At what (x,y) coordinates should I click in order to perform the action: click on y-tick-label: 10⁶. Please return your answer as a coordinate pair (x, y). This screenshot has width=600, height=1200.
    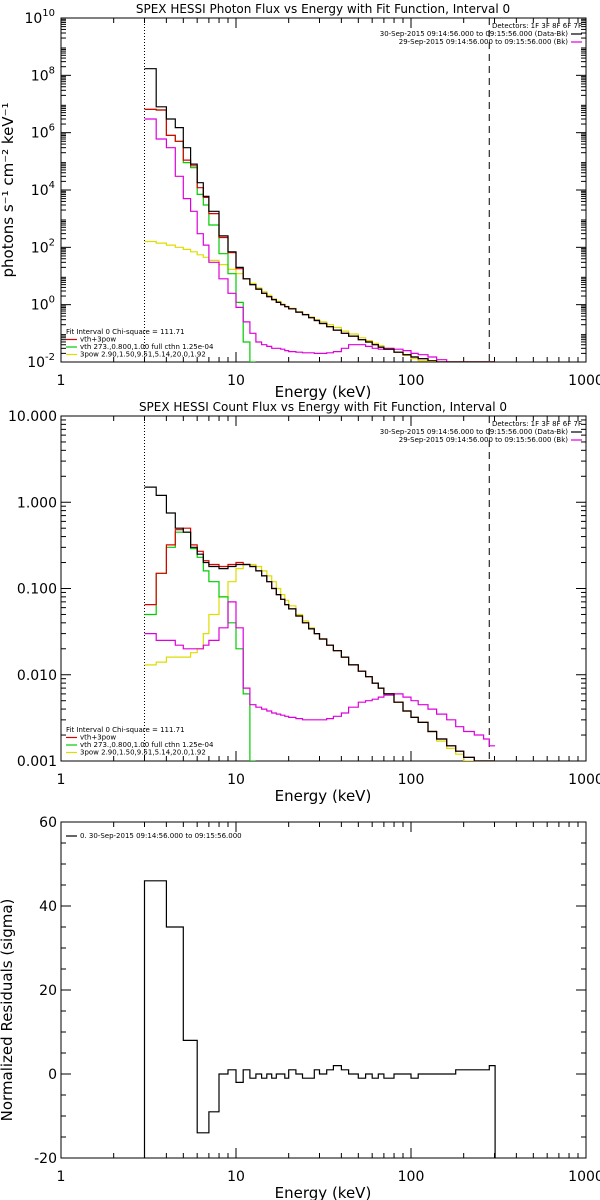
    Looking at the image, I should click on (43, 132).